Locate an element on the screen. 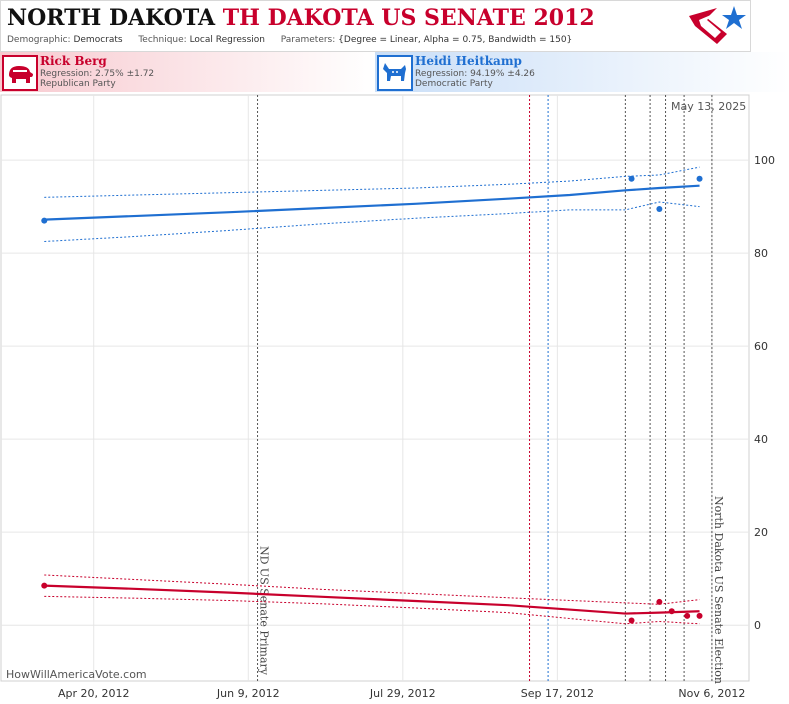 This screenshot has width=789, height=704. x-tick-label: Sep 17, 2012 is located at coordinates (557, 693).